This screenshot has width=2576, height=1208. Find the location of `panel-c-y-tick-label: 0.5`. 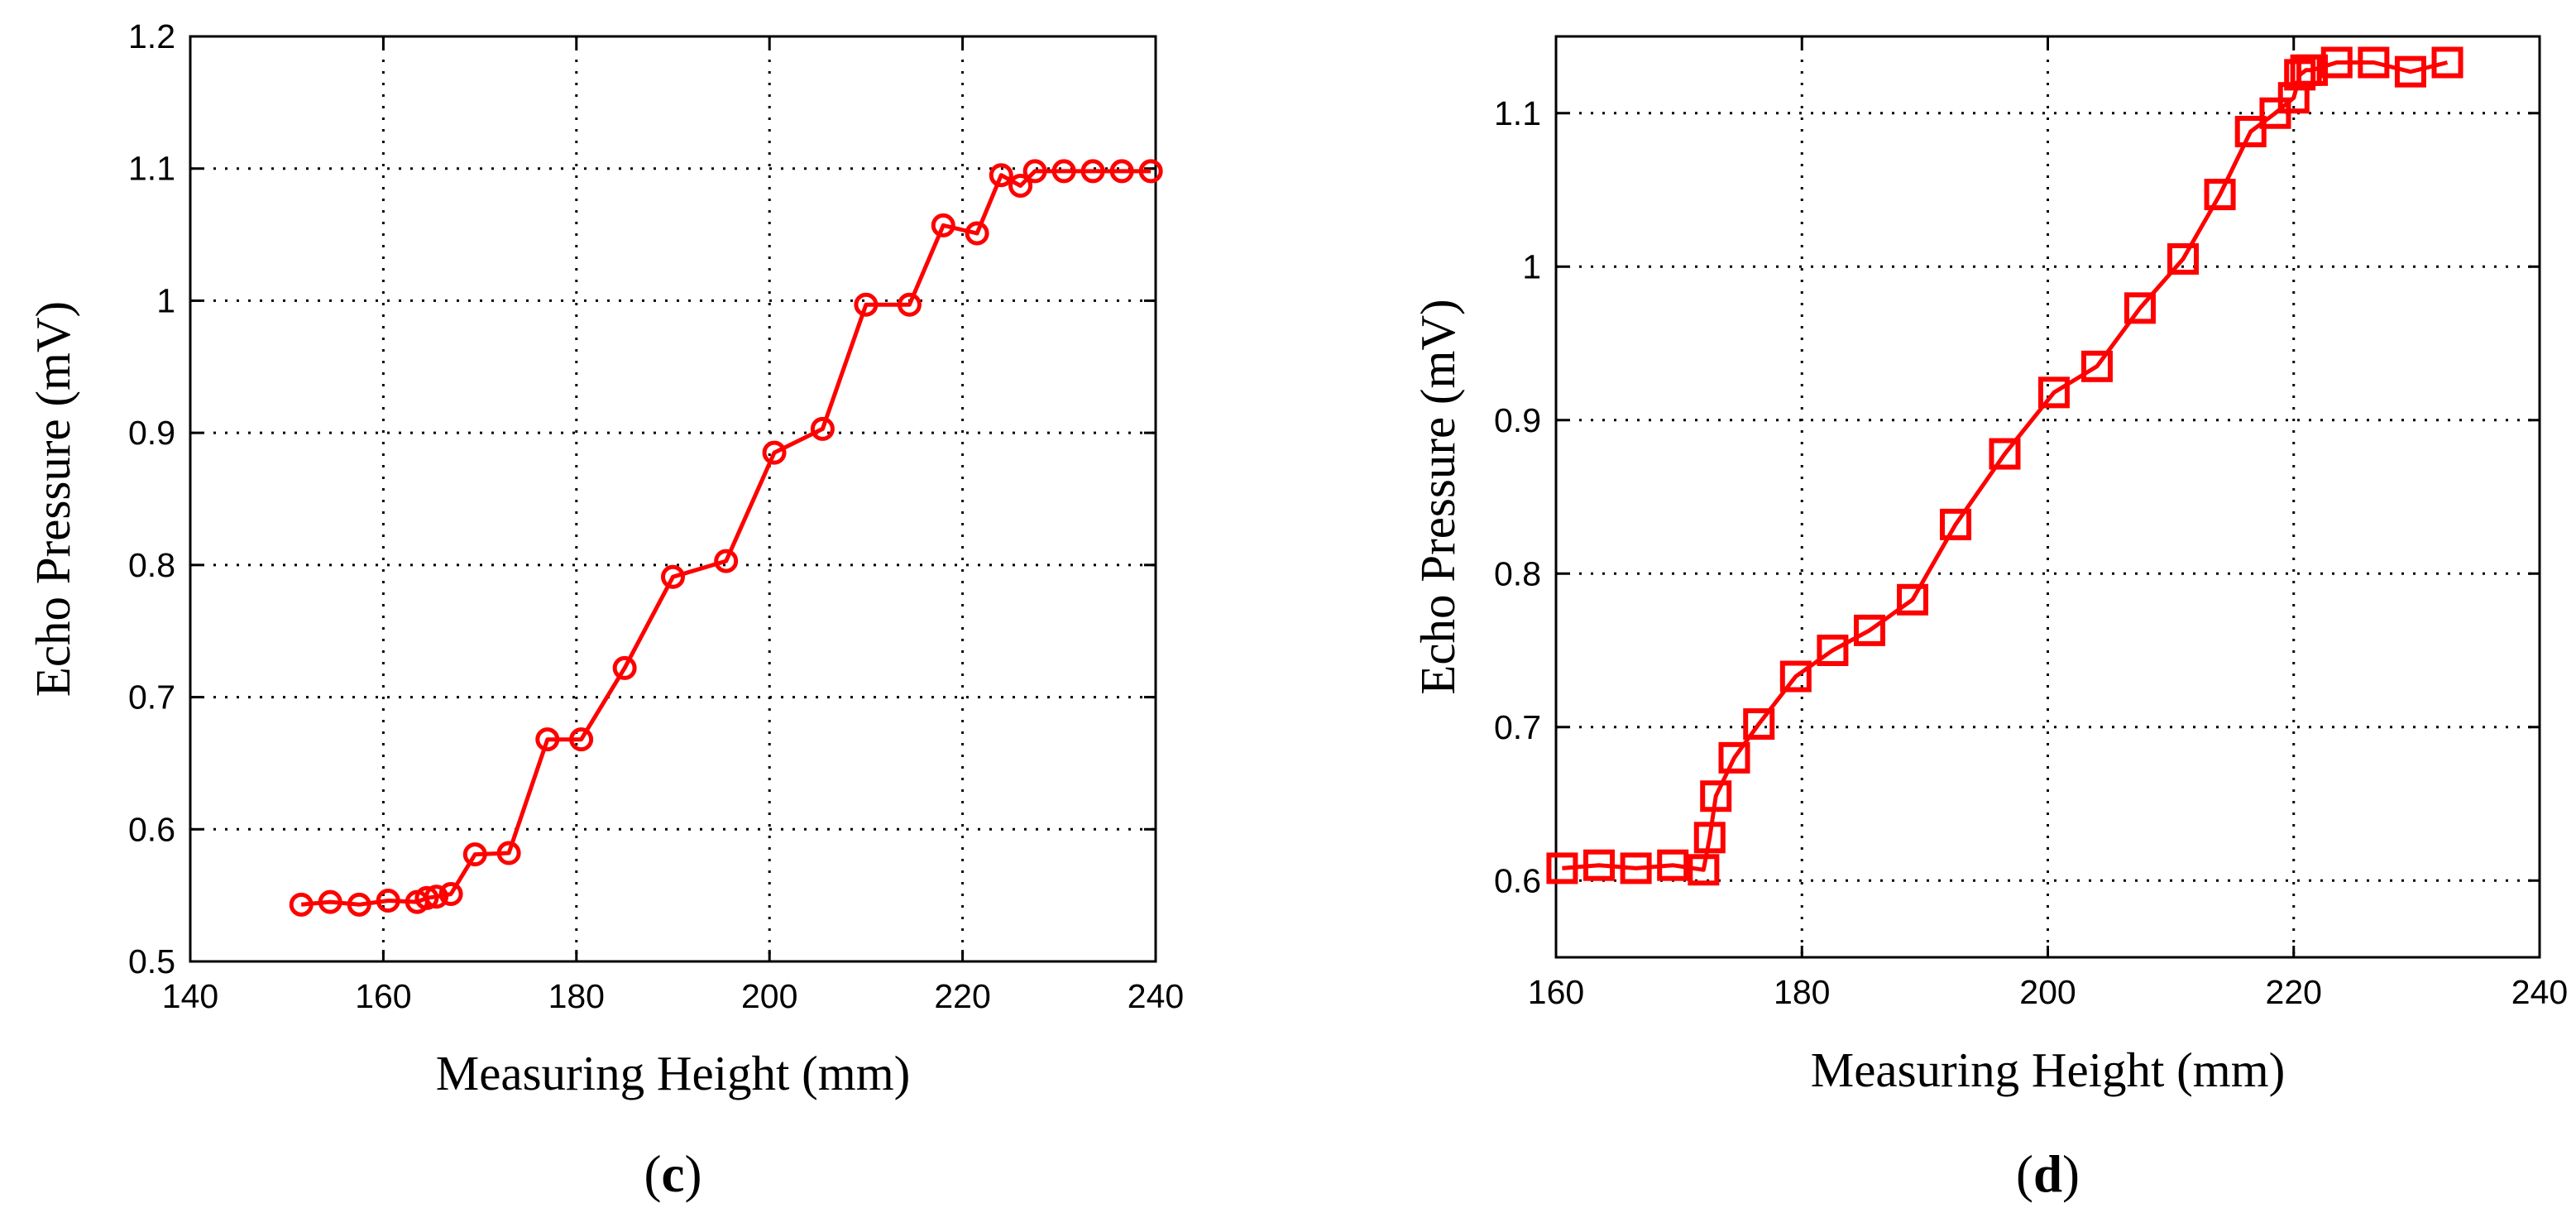

panel-c-y-tick-label: 0.5 is located at coordinates (151, 961).